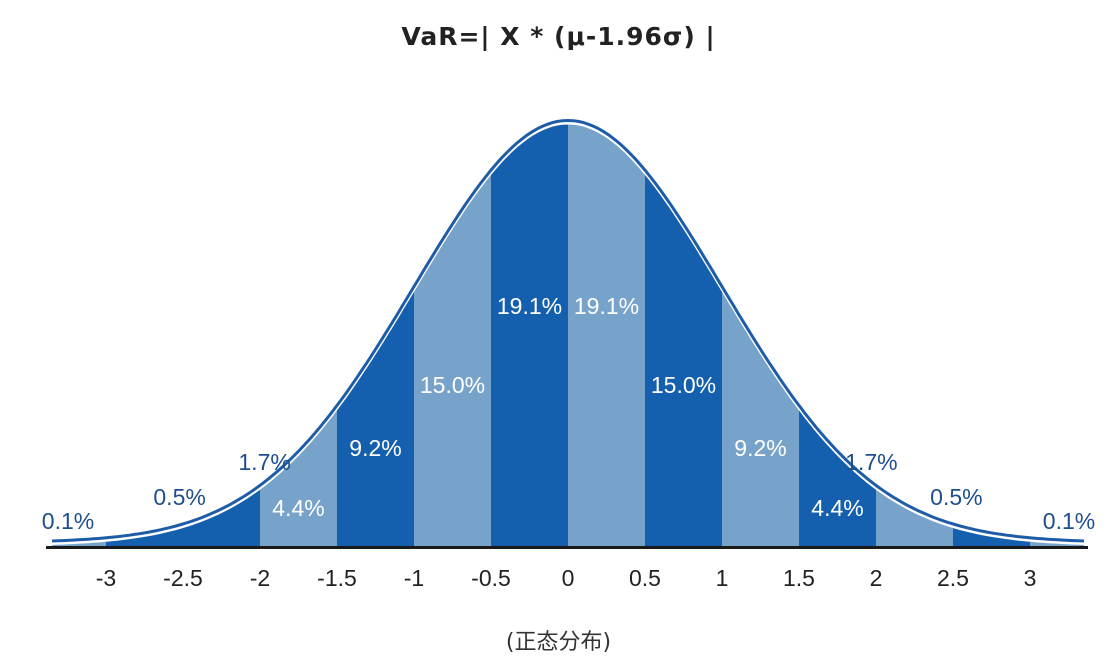 This screenshot has height=665, width=1117. What do you see at coordinates (683, 385) in the screenshot?
I see `band-label-7: 15.0%` at bounding box center [683, 385].